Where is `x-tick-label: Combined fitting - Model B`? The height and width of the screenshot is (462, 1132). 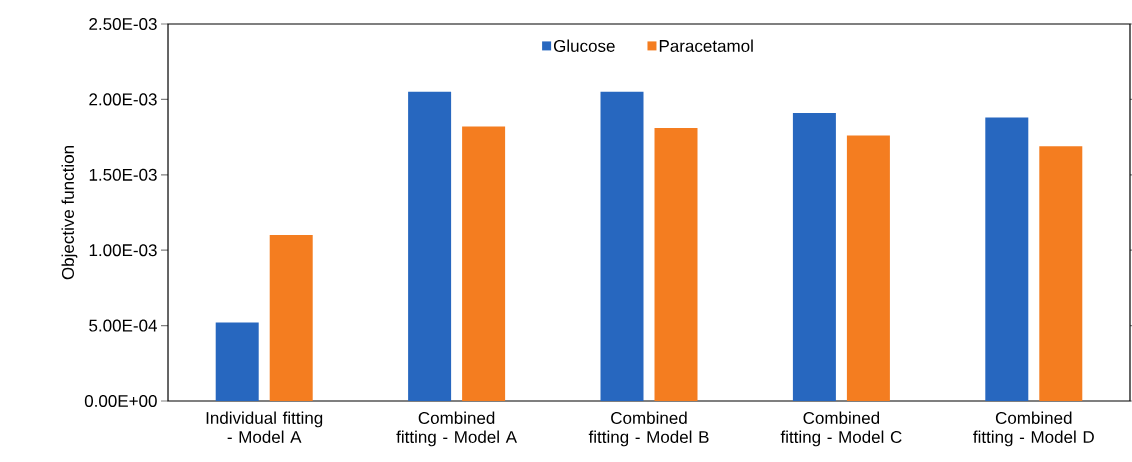
x-tick-label: Combined fitting - Model B is located at coordinates (648, 429).